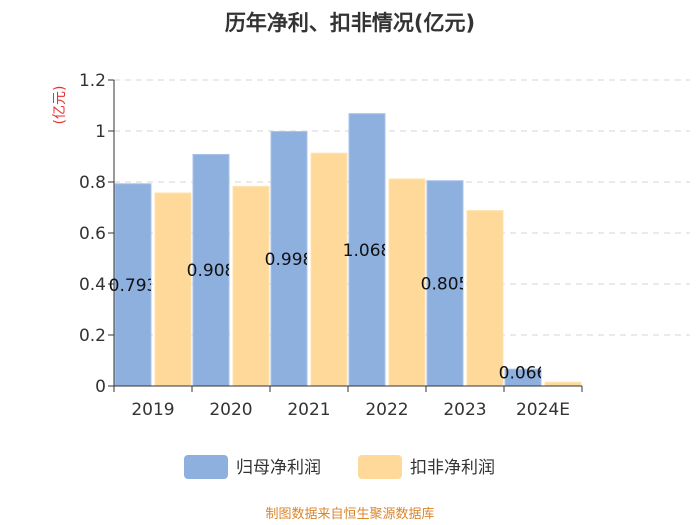 This screenshot has width=700, height=525. Describe the element at coordinates (278, 468) in the screenshot. I see `legend-label: 归母净利润` at that location.